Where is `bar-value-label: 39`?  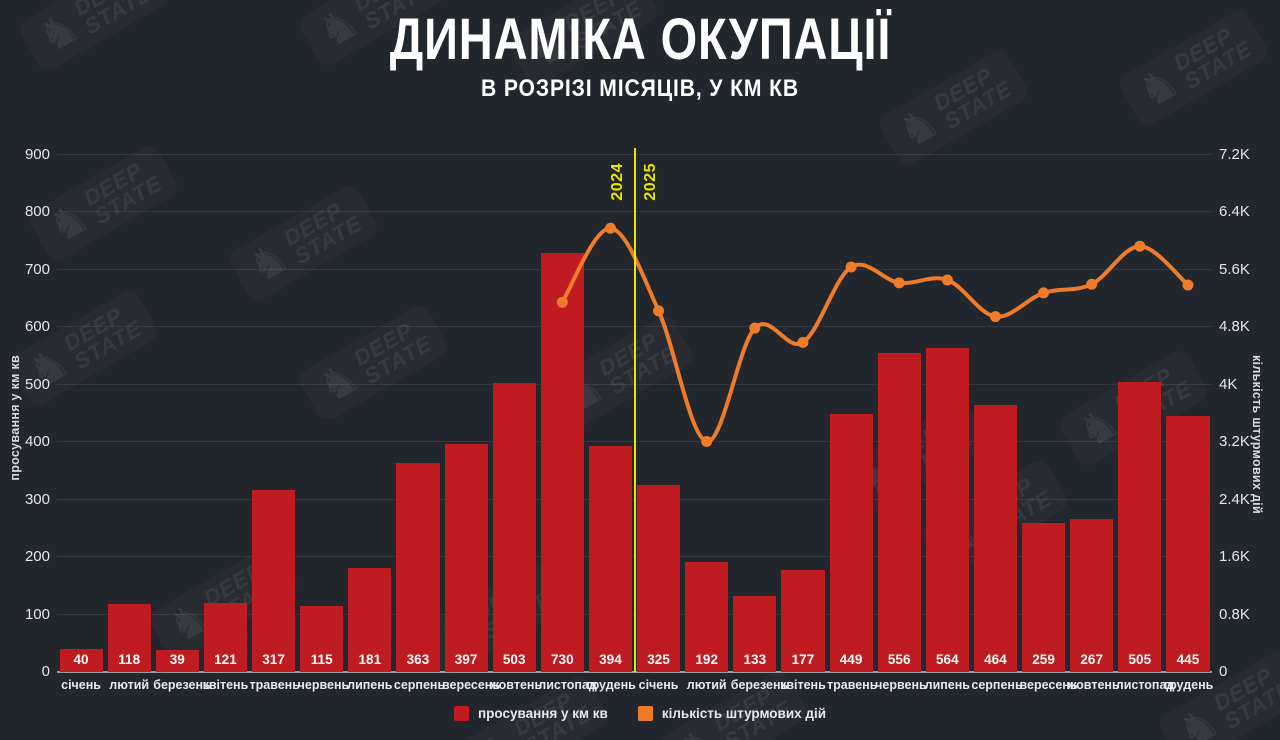 bar-value-label: 39 is located at coordinates (177, 659).